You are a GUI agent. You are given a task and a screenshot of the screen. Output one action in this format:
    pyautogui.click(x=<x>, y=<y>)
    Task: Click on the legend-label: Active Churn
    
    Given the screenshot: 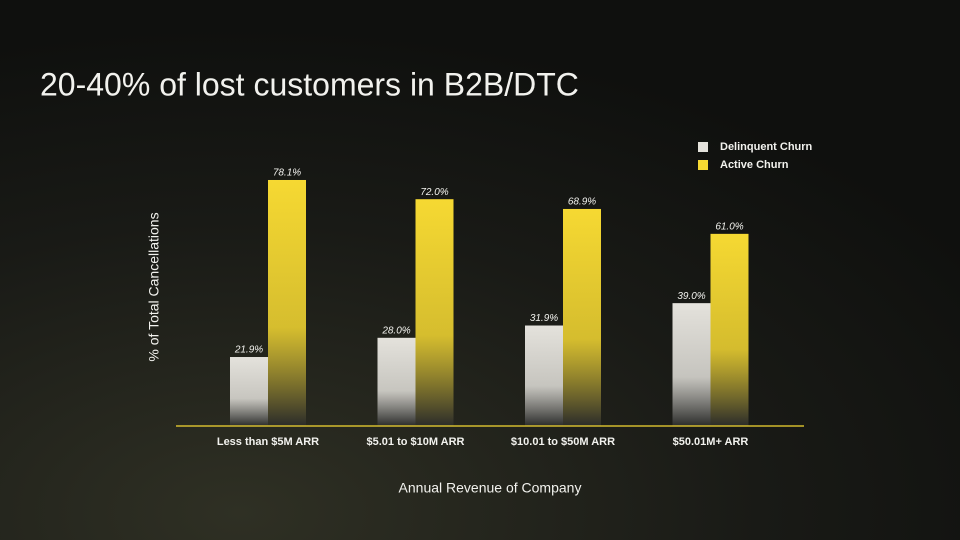 What is the action you would take?
    pyautogui.click(x=754, y=165)
    